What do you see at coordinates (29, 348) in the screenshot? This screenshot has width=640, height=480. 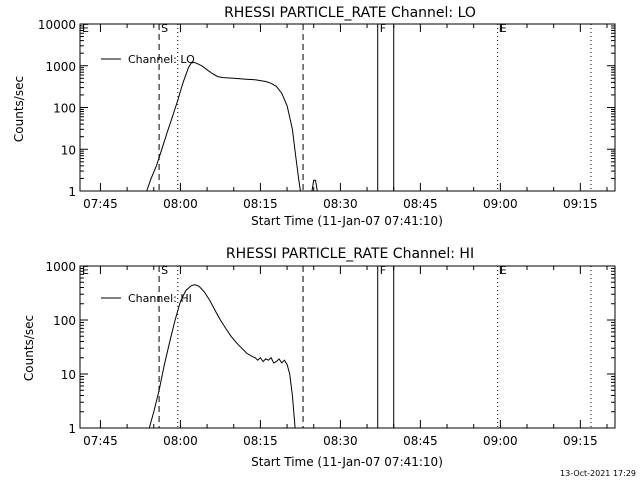 I see `y-axis-title-hi: Counts/sec` at bounding box center [29, 348].